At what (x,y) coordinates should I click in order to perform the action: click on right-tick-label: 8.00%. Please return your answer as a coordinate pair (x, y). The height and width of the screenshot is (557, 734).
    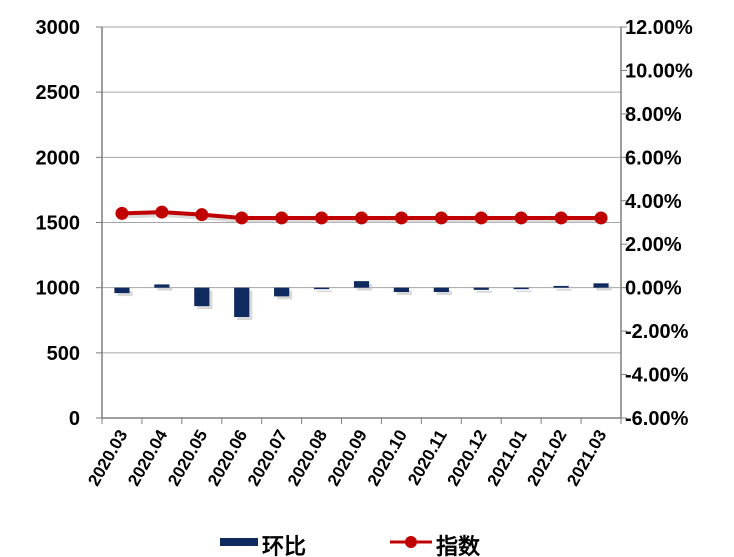
    Looking at the image, I should click on (653, 115).